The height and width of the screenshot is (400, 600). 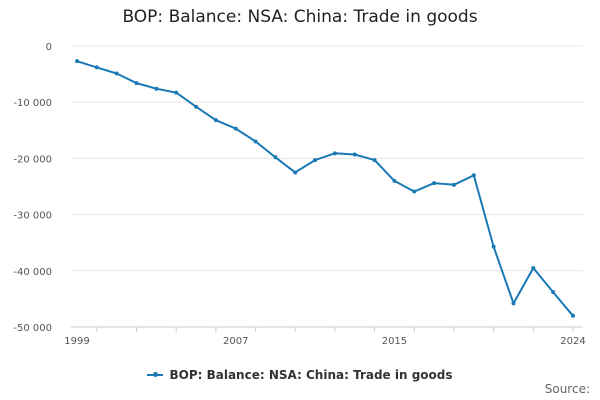 I want to click on x-tick-label: 1999, so click(x=76, y=341).